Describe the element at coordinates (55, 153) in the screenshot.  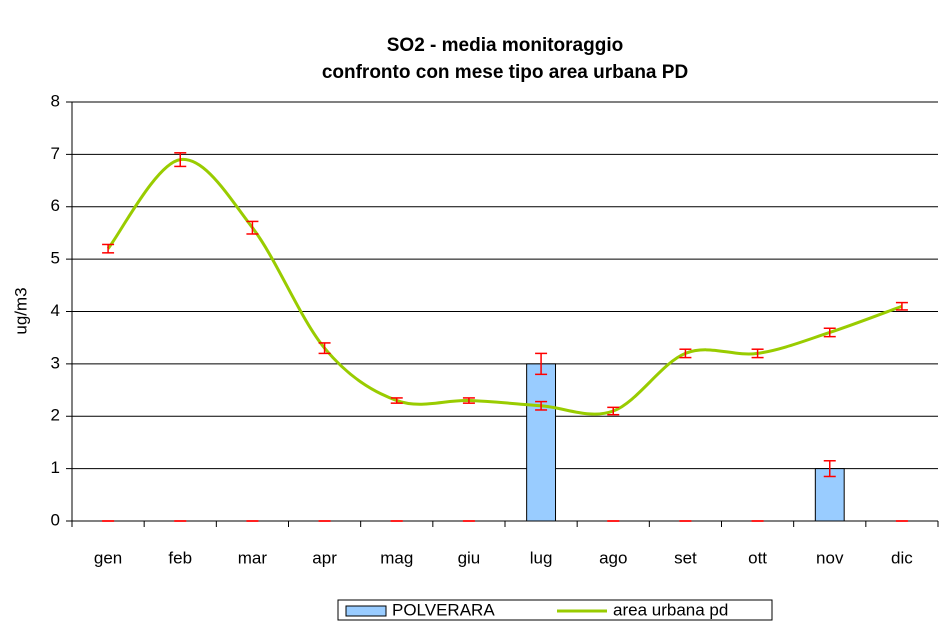
I see `y-tick-label: 7` at that location.